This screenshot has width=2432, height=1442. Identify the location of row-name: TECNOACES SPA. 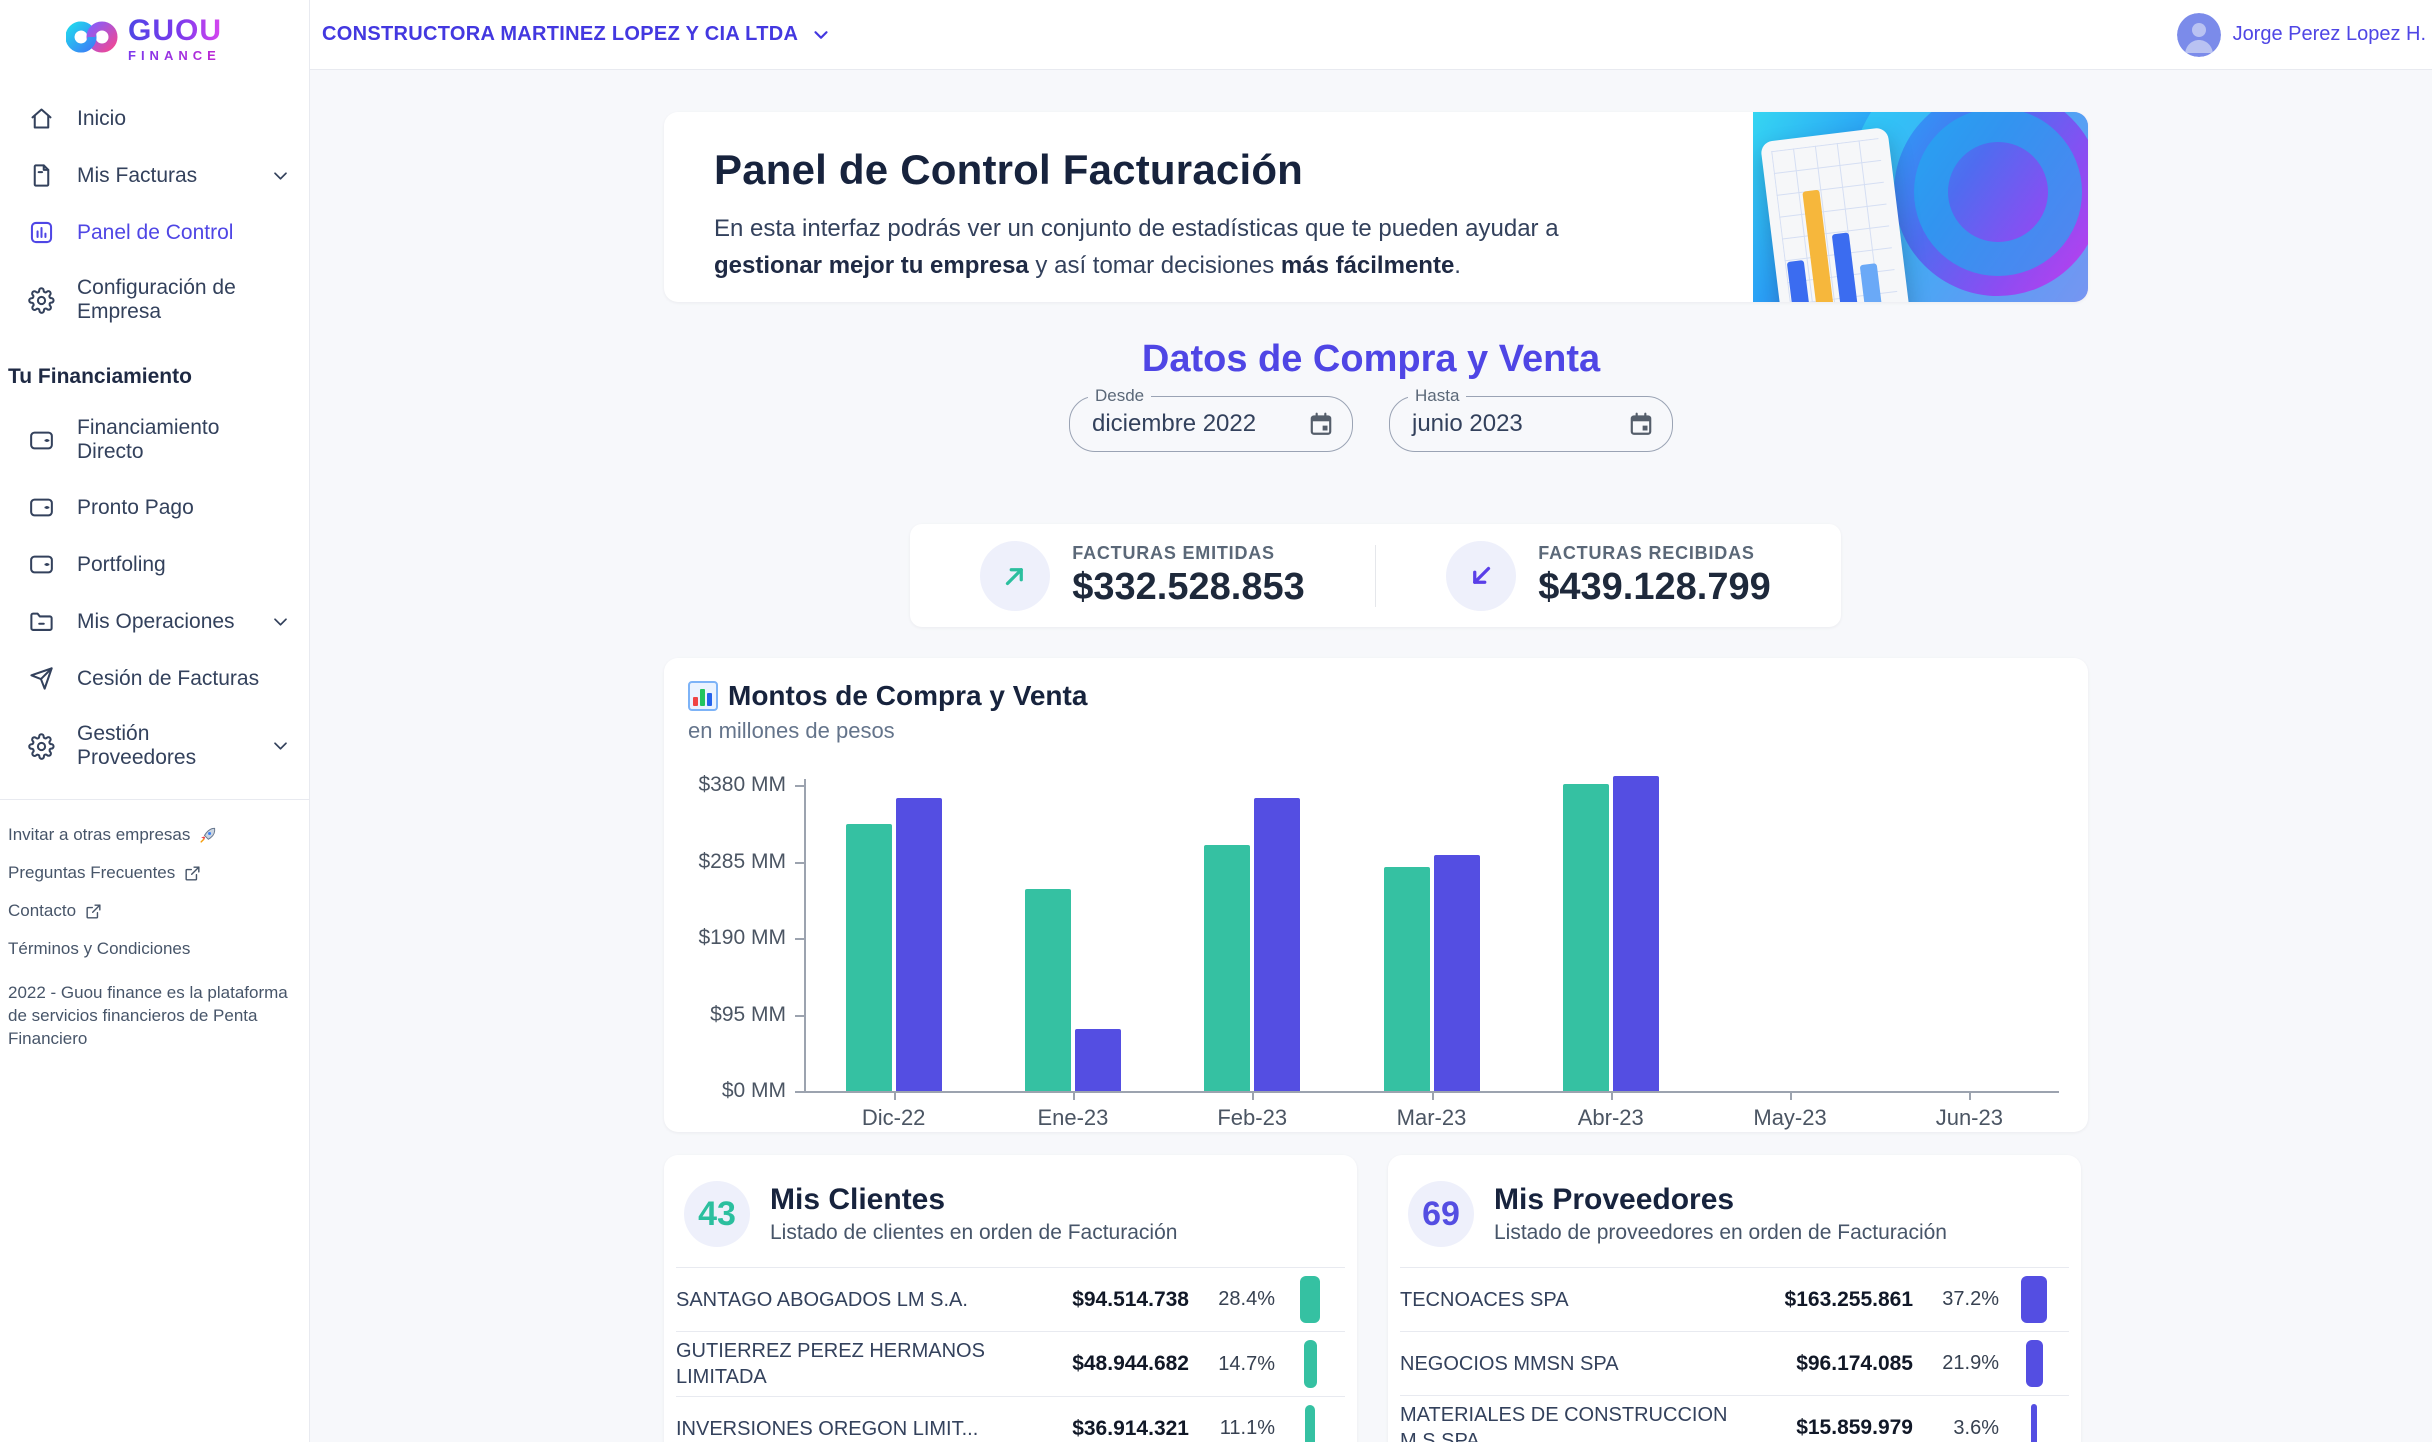
(1484, 1299).